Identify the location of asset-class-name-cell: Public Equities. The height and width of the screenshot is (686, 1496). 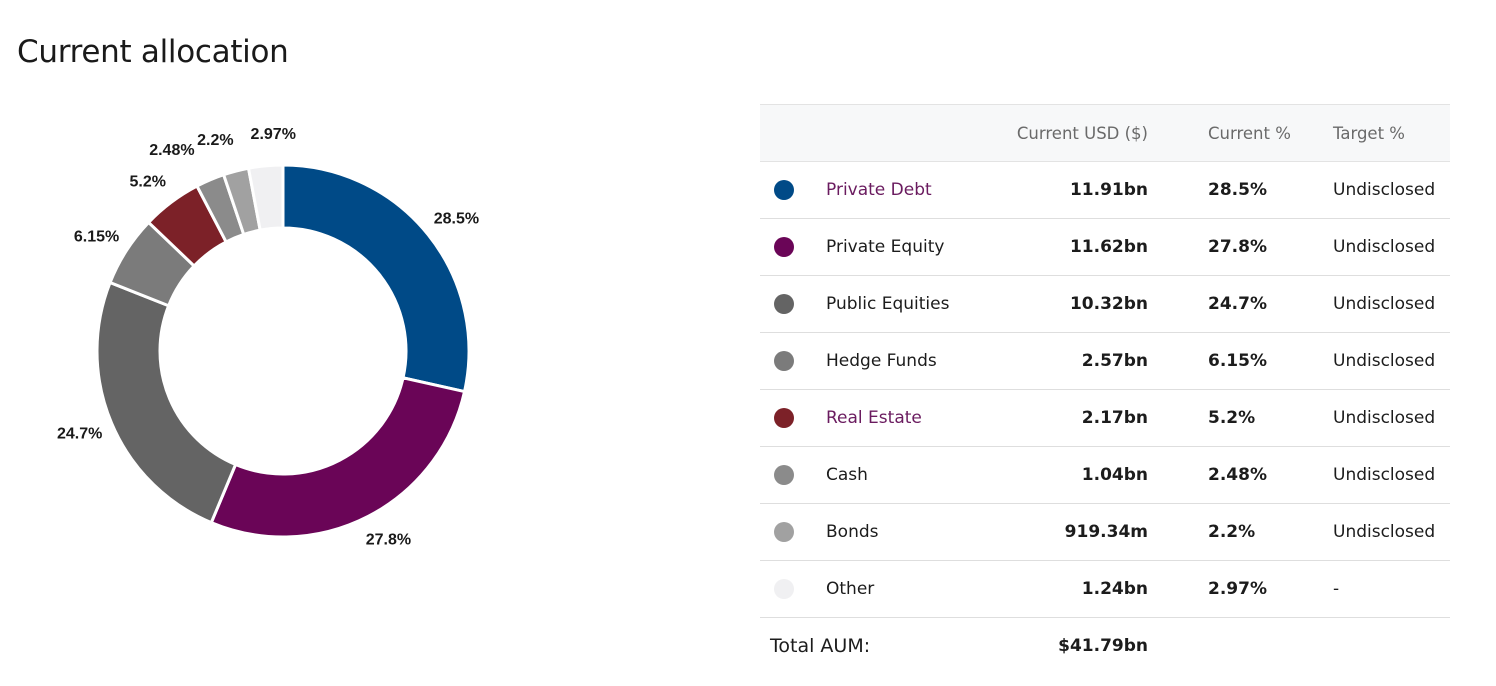
(908, 304).